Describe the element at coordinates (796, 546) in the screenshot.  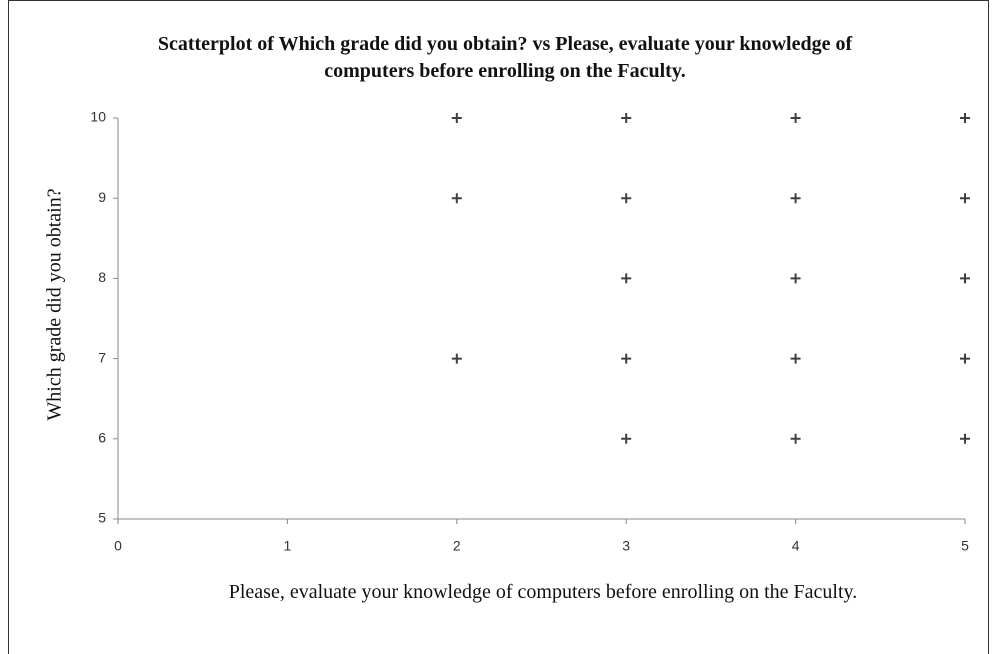
I see `x-tick-label: 4` at that location.